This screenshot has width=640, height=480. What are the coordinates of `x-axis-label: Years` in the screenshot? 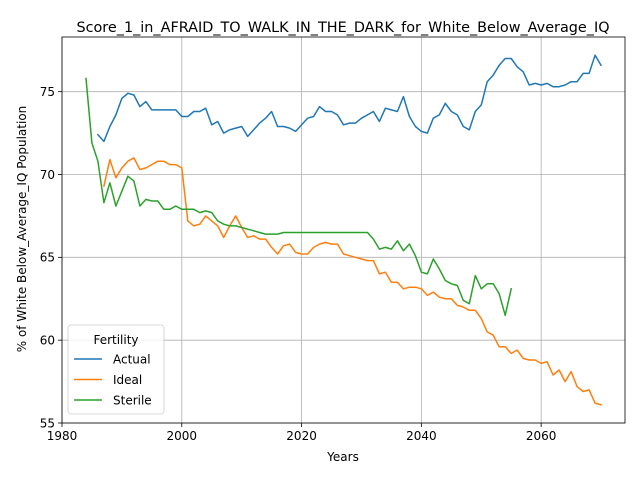 It's located at (342, 457).